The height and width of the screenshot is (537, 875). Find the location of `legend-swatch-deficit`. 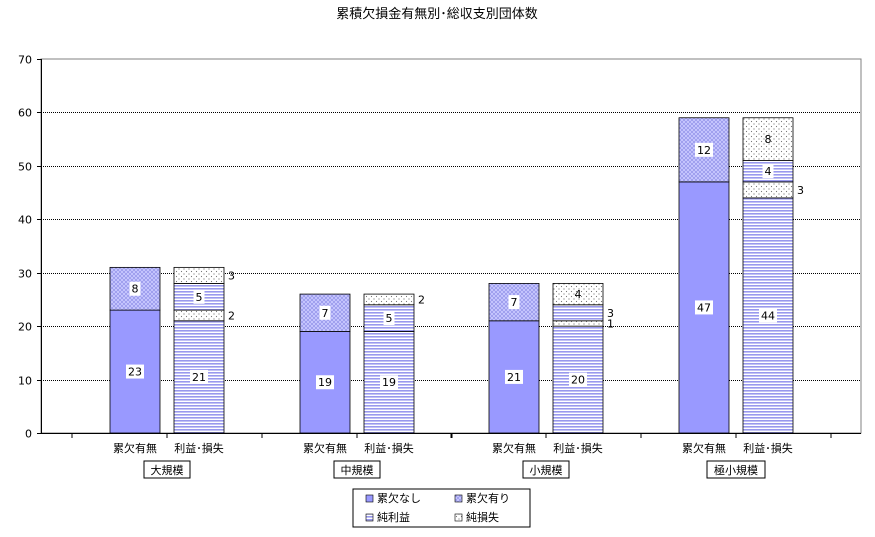

legend-swatch-deficit is located at coordinates (458, 498).